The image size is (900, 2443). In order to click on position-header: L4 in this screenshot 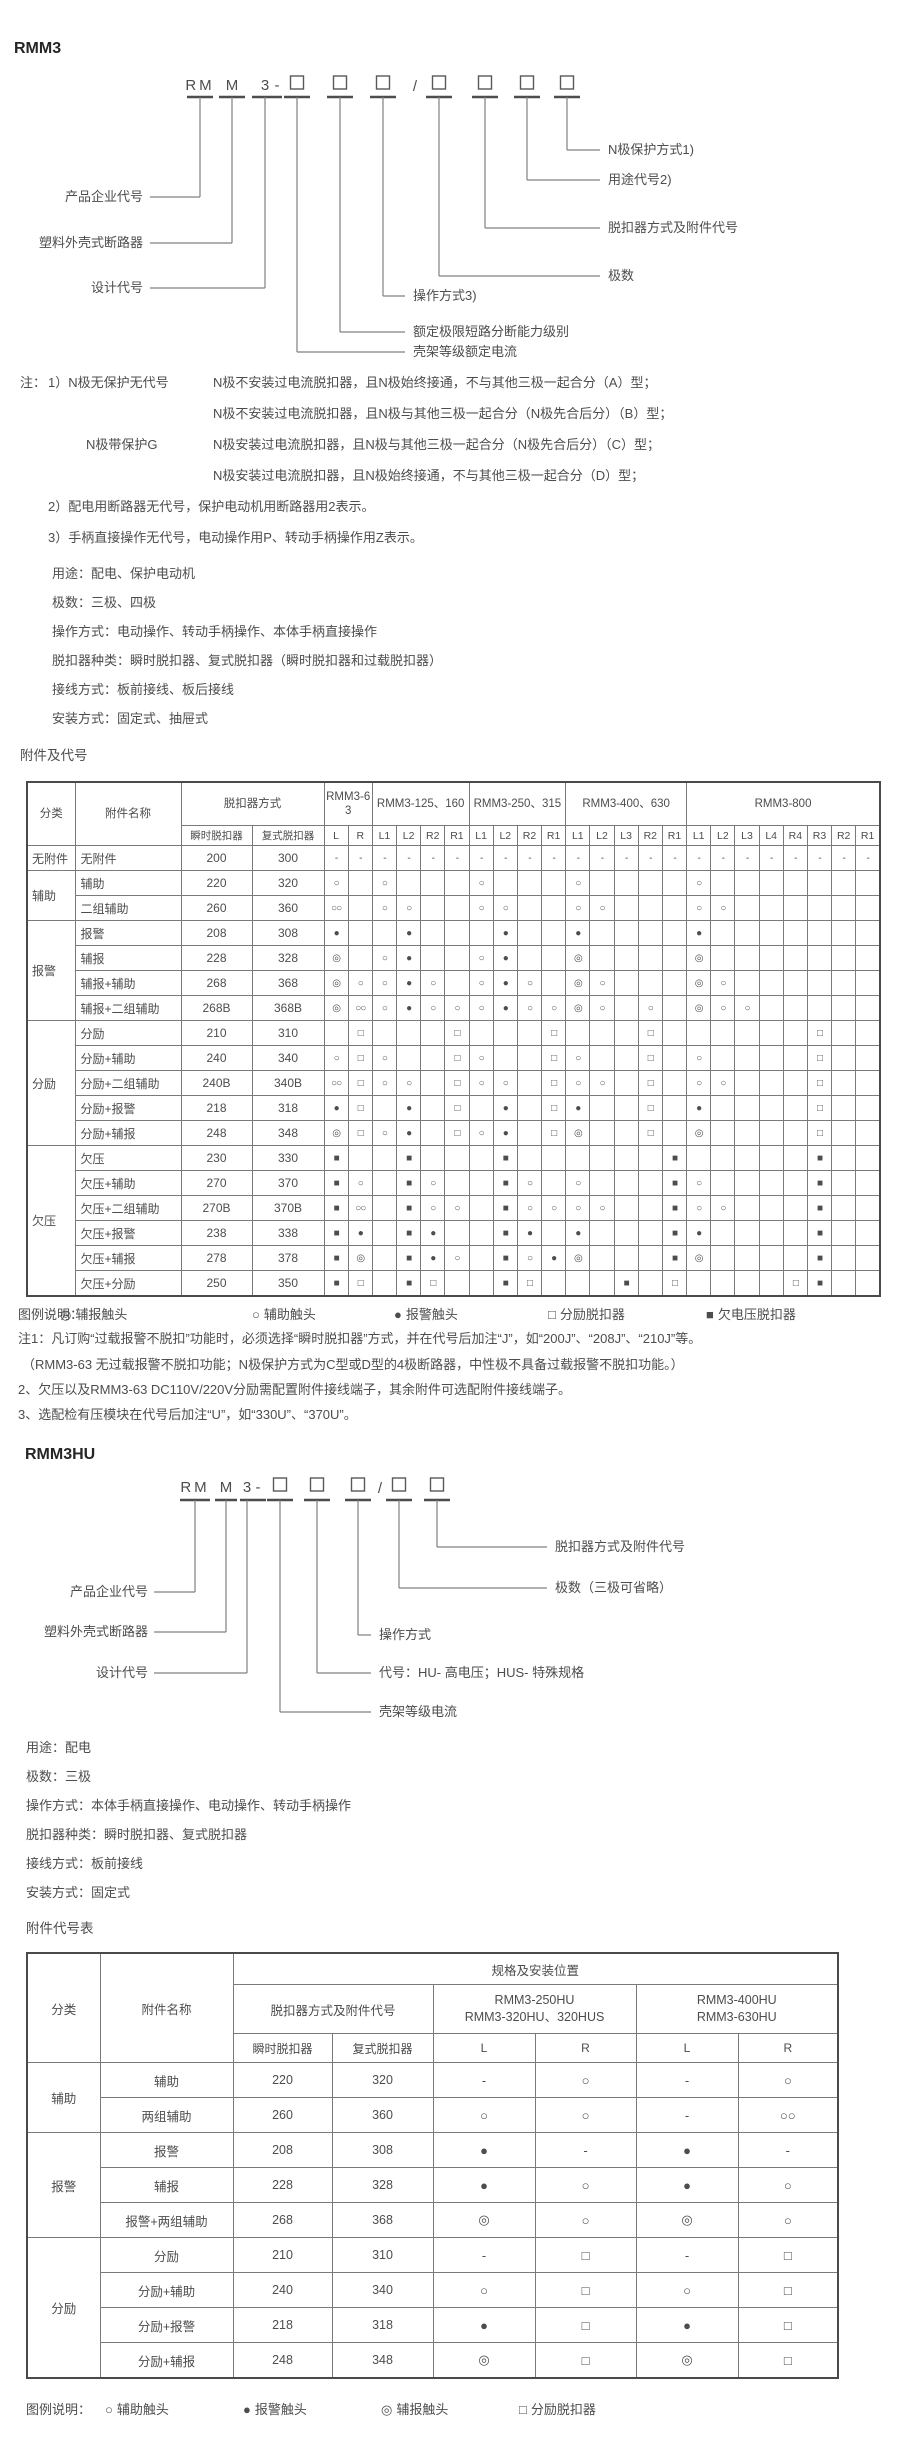, I will do `click(771, 835)`.